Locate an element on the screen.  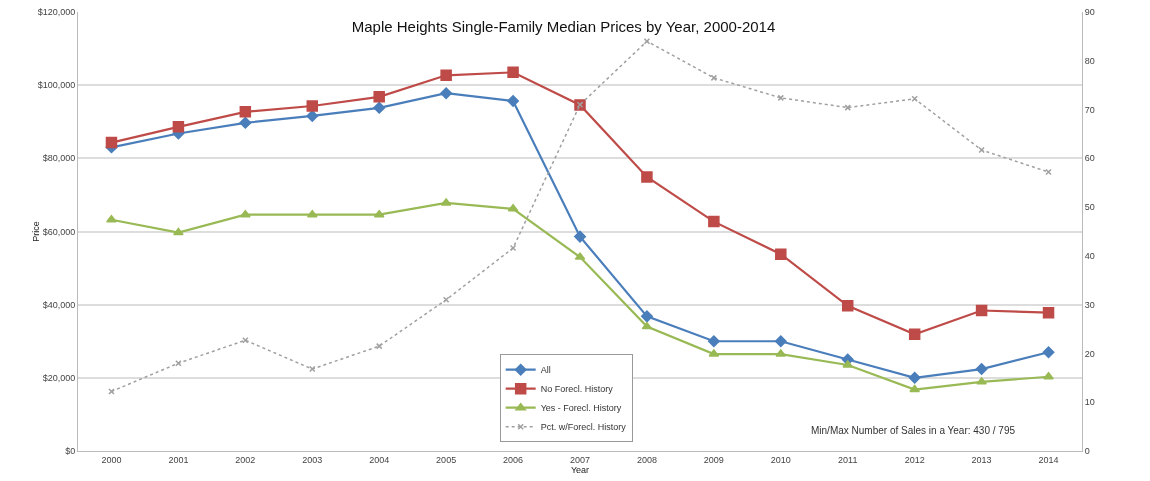
legend-label: Yes - Forecl. History is located at coordinates (581, 408).